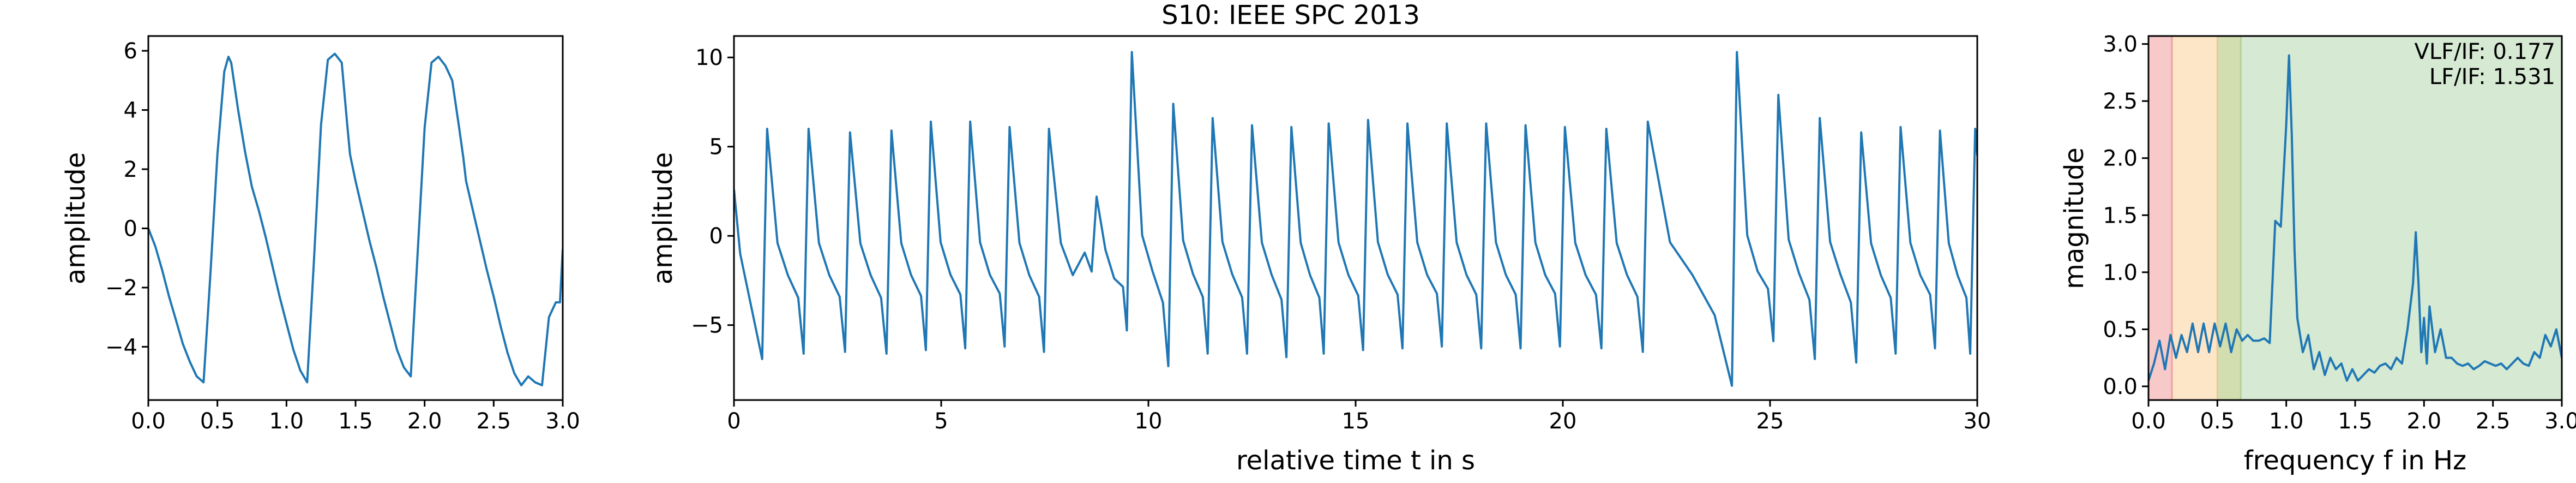 The image size is (2576, 483). I want to click on segment-ylabel: amplitude, so click(76, 218).